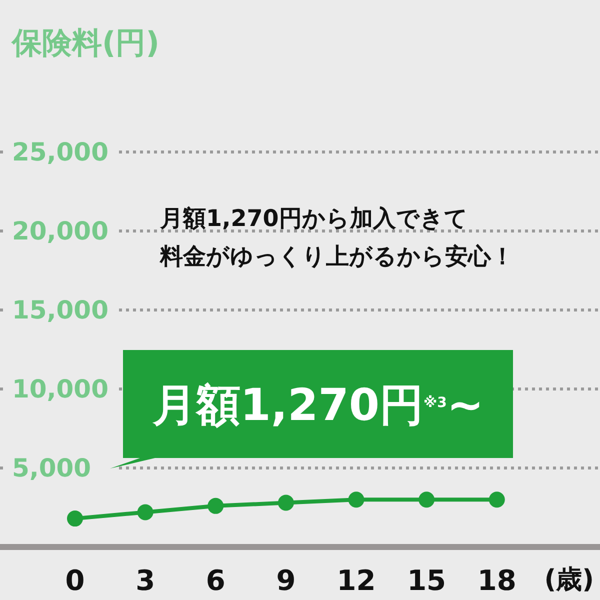 This screenshot has width=600, height=600. Describe the element at coordinates (286, 580) in the screenshot. I see `x-tick-label: 9` at that location.